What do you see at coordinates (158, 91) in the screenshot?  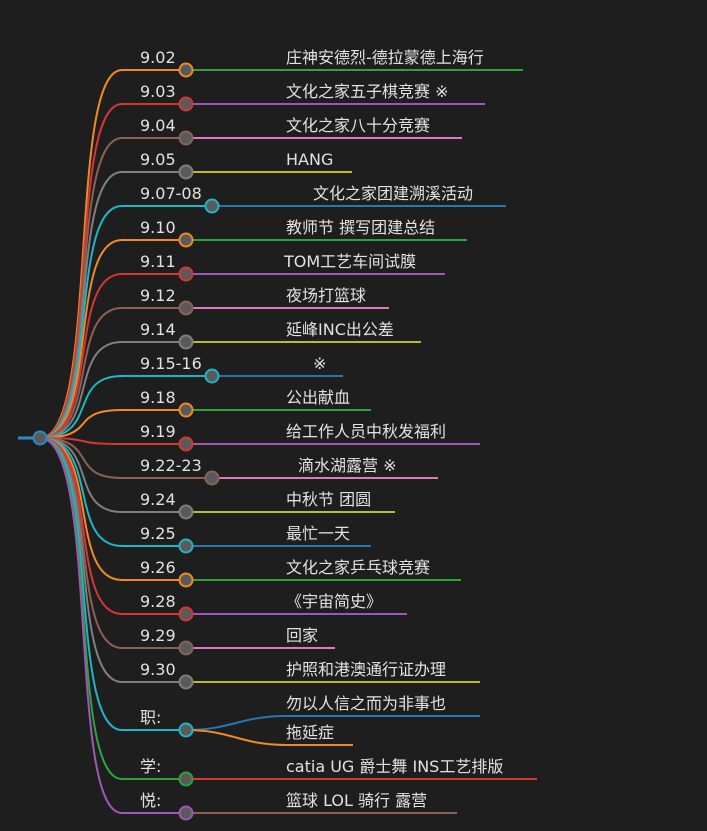 I see `branch-label: 9.03` at bounding box center [158, 91].